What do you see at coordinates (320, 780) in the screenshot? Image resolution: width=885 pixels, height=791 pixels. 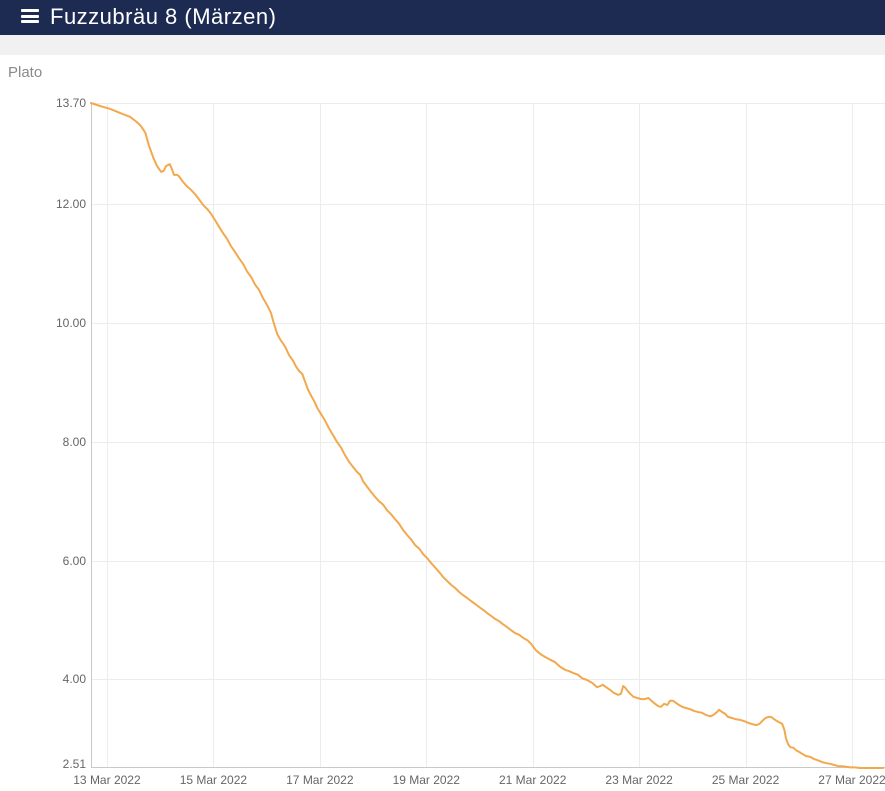 I see `x-tick-label: 17 Mar 2022` at bounding box center [320, 780].